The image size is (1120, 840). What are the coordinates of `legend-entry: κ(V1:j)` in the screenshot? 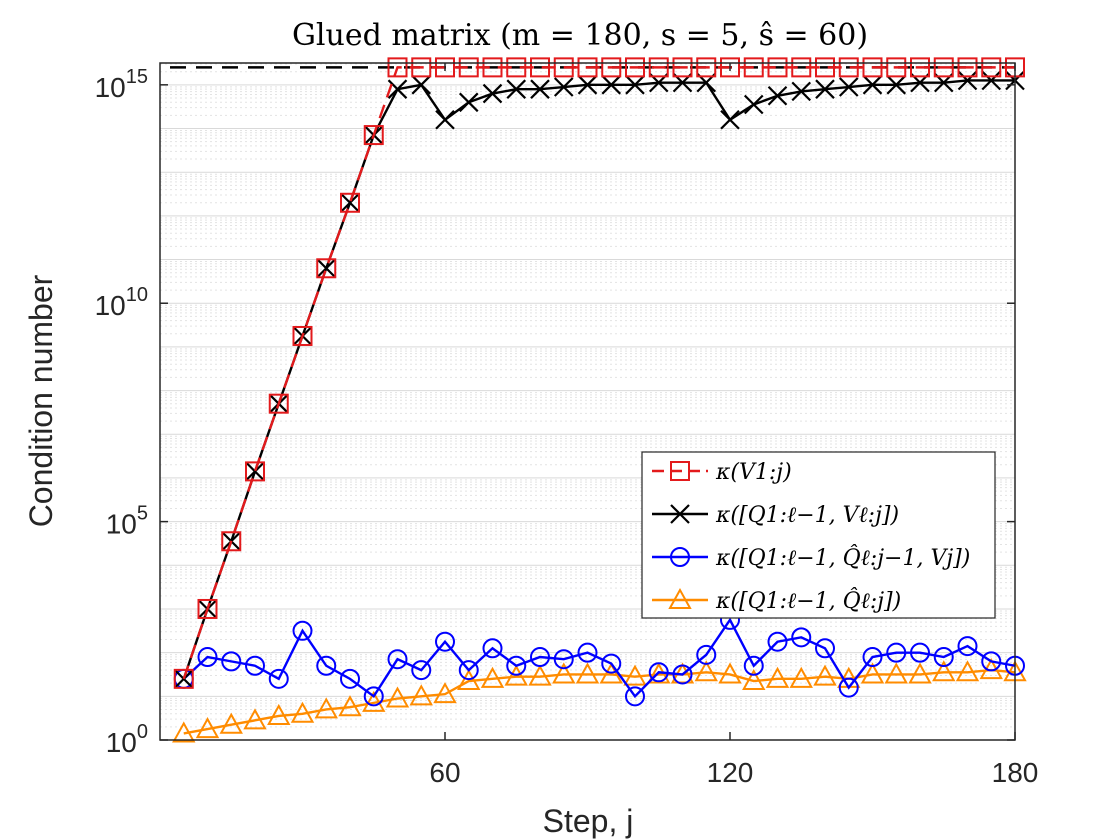 It's located at (722, 472).